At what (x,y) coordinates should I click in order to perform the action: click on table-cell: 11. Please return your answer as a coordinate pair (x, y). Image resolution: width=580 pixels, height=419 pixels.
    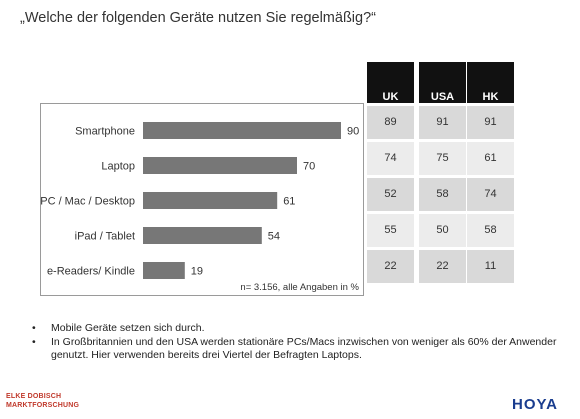
    Looking at the image, I should click on (490, 266).